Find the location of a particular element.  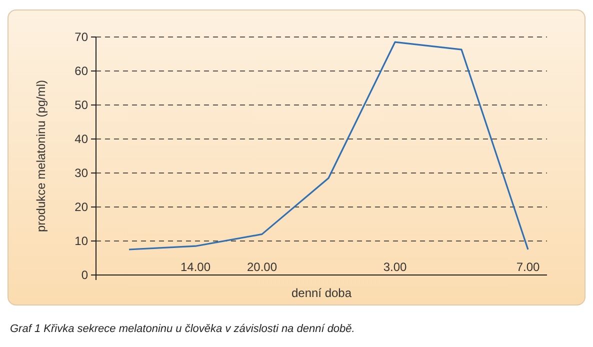

x-tick-label: 20.00 is located at coordinates (262, 267).